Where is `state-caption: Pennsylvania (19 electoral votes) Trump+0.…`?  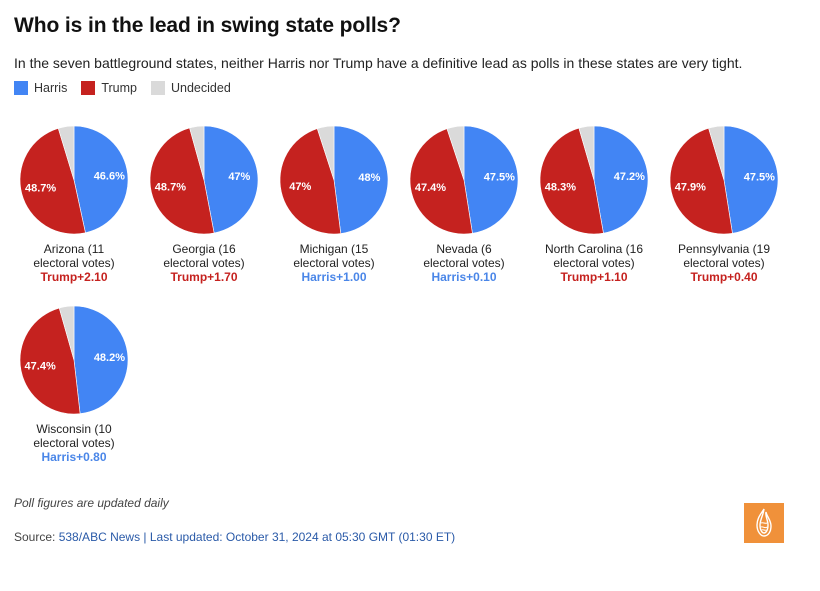 state-caption: Pennsylvania (19 electoral votes) Trump+0.… is located at coordinates (724, 263).